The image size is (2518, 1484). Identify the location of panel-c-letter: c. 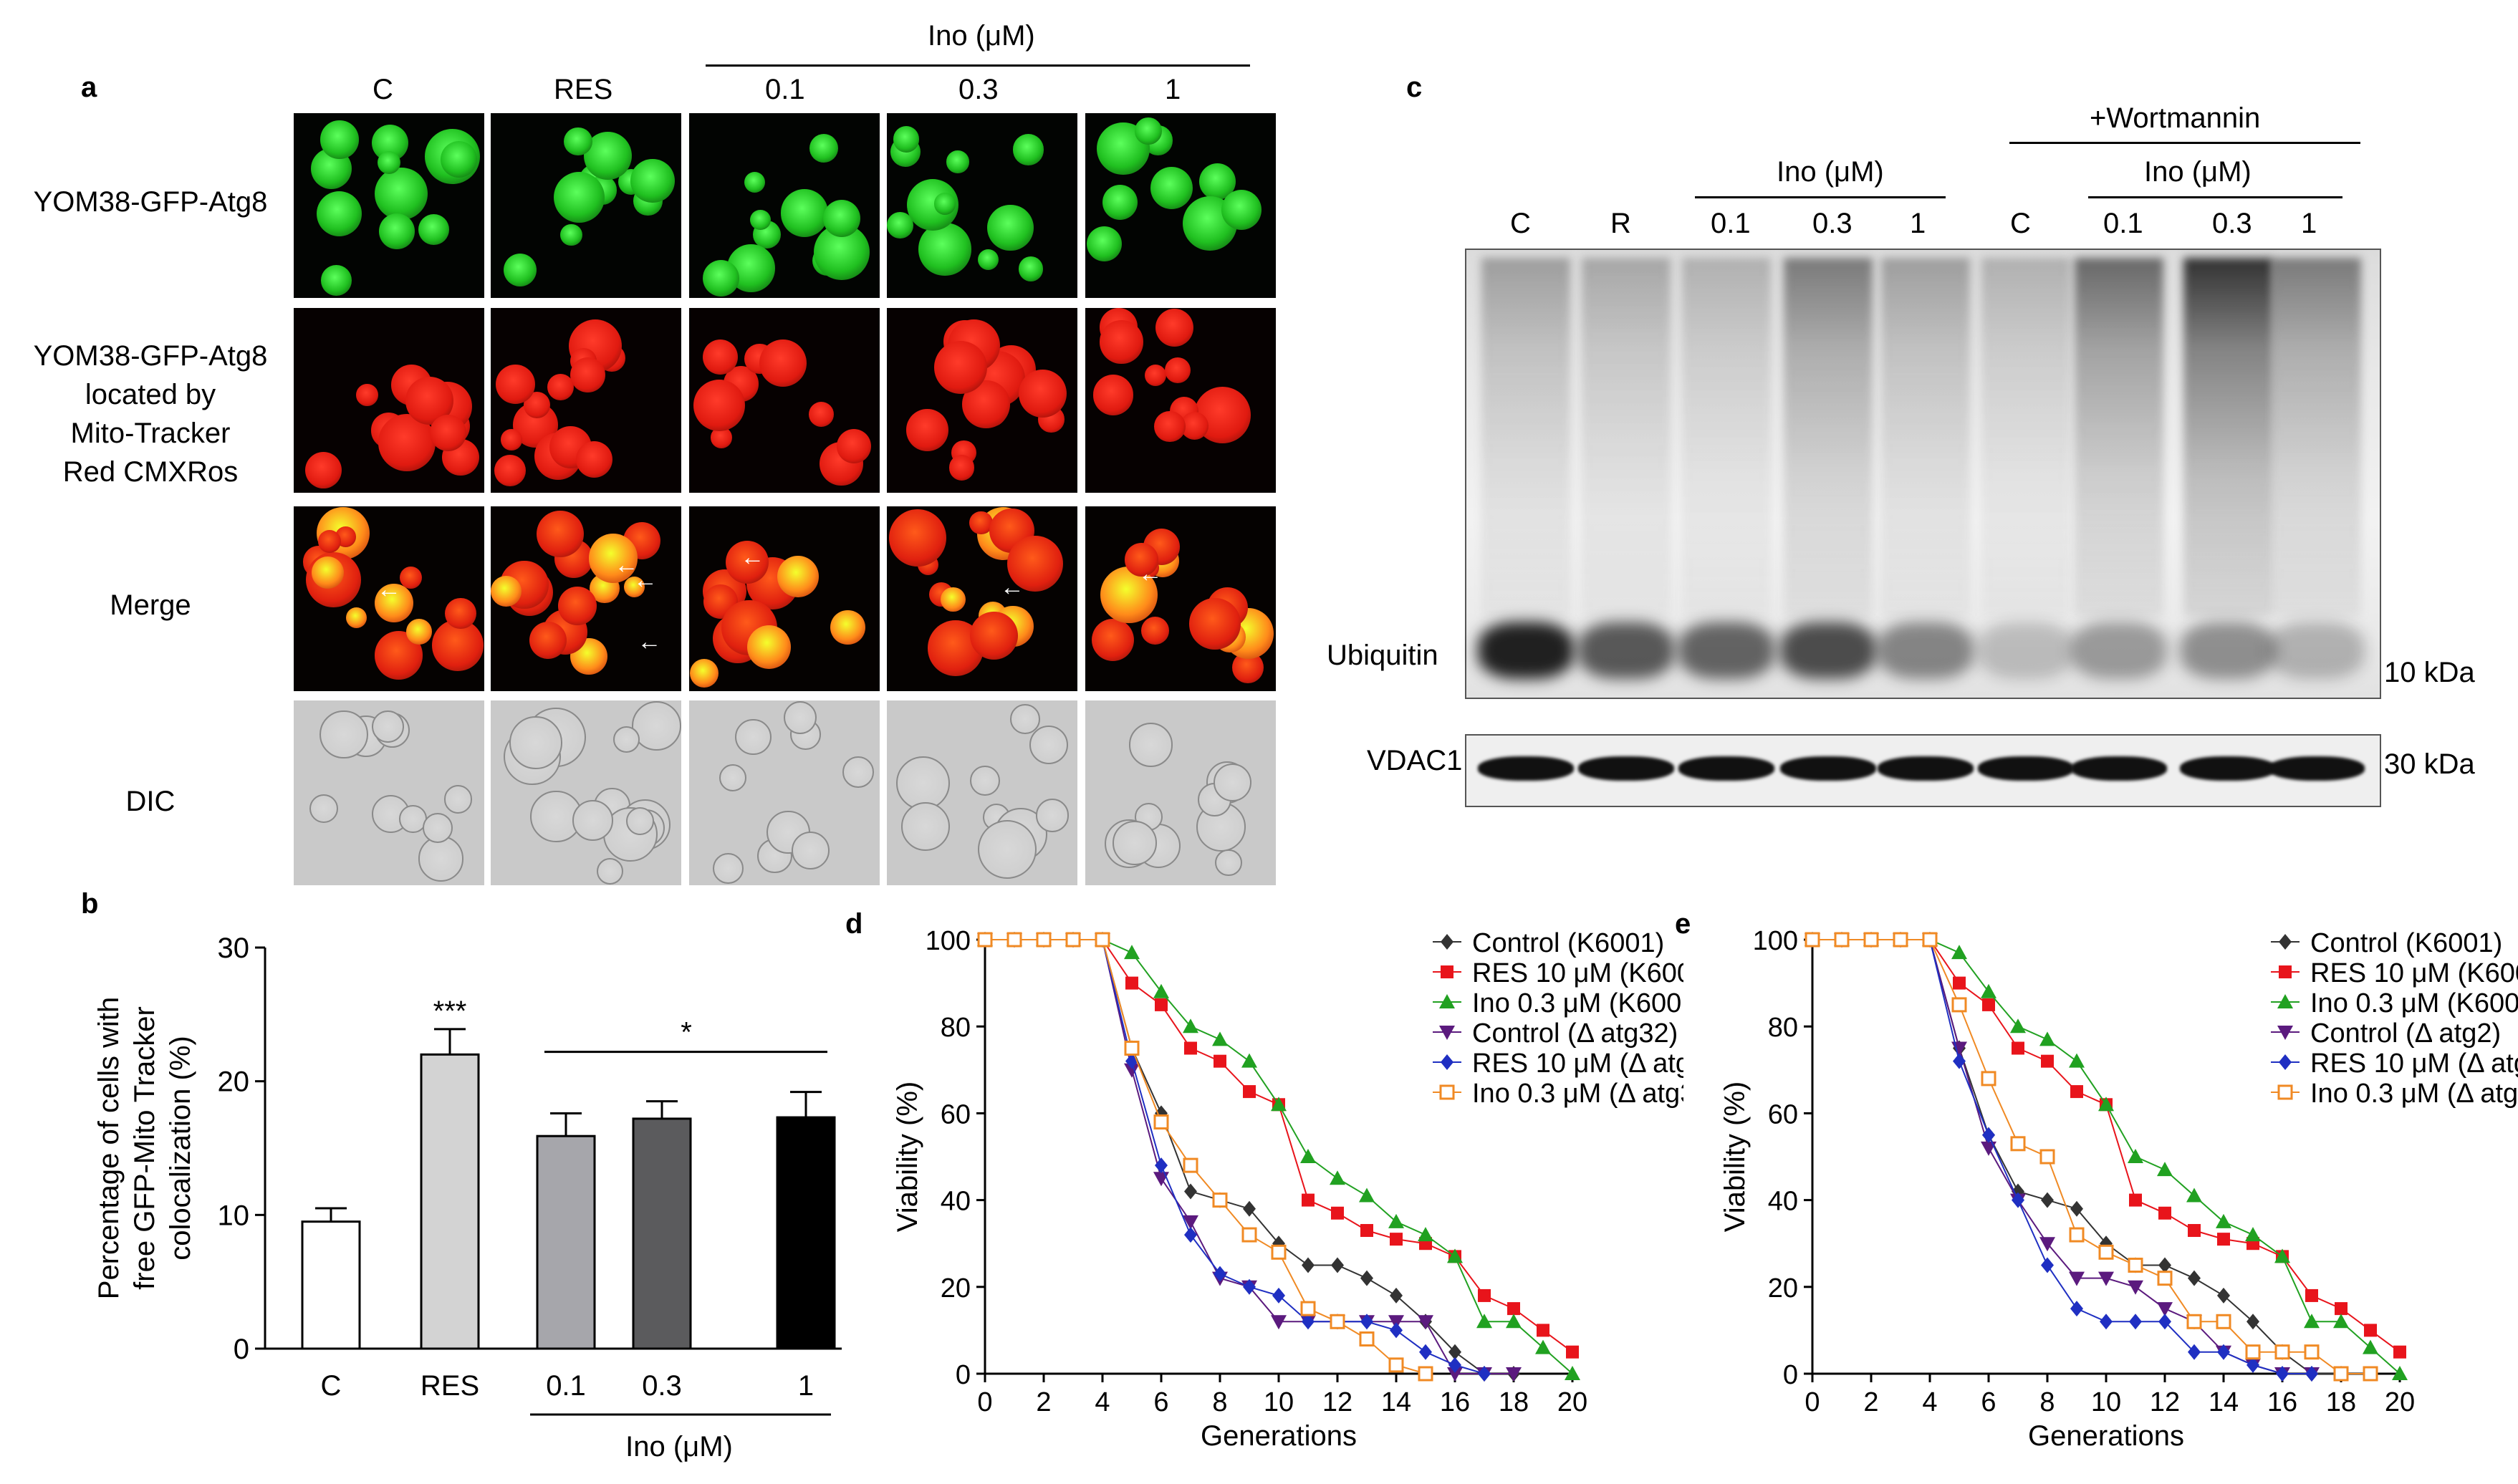
(1414, 87).